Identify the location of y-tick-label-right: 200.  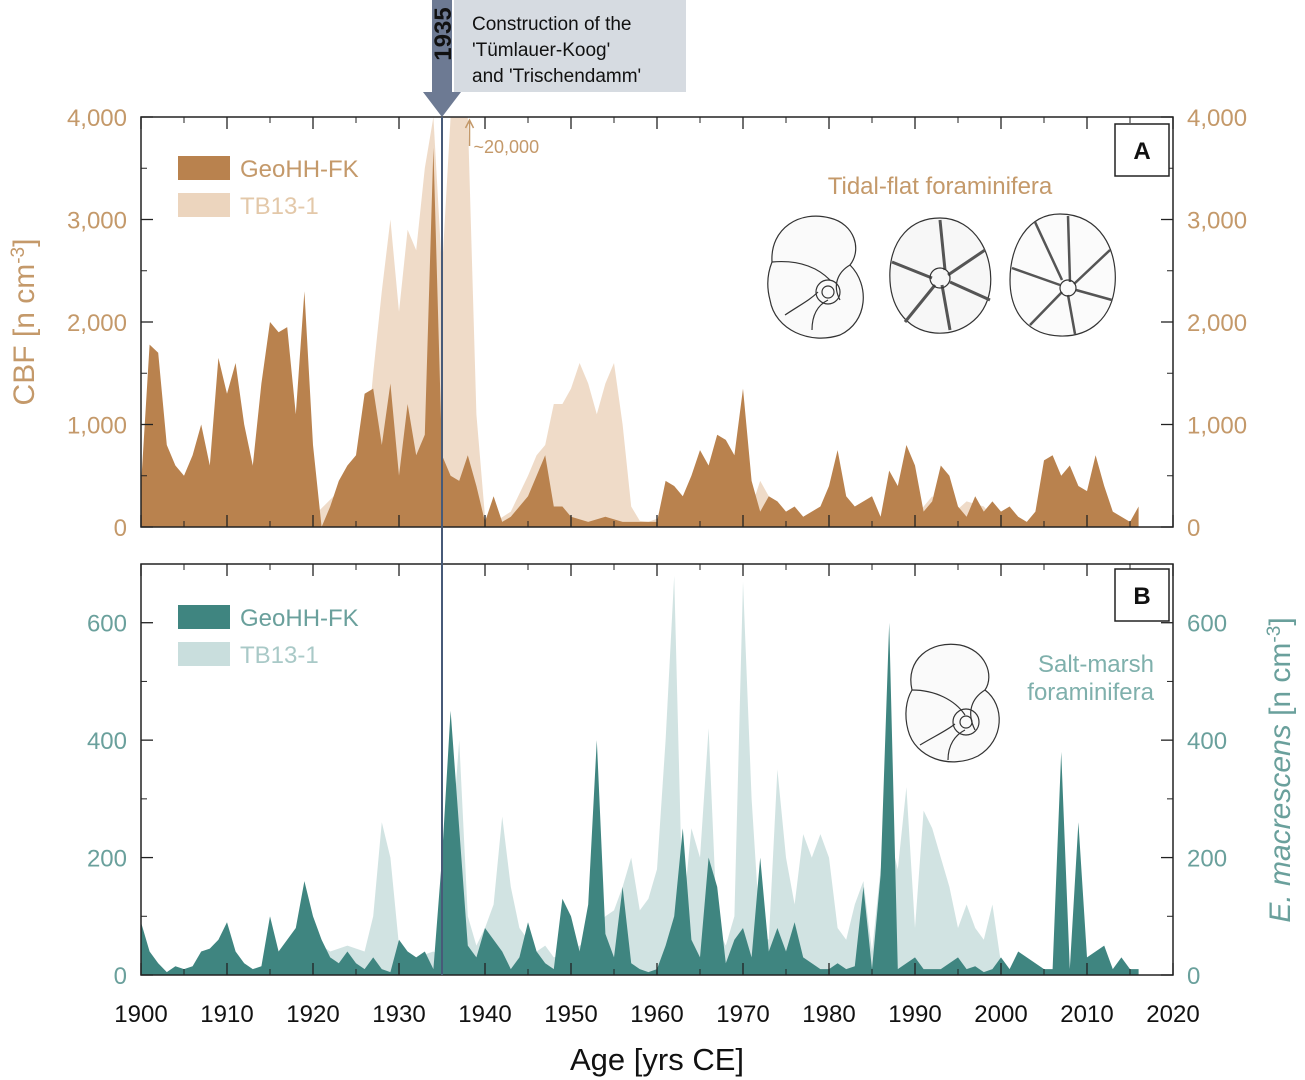
(1207, 859).